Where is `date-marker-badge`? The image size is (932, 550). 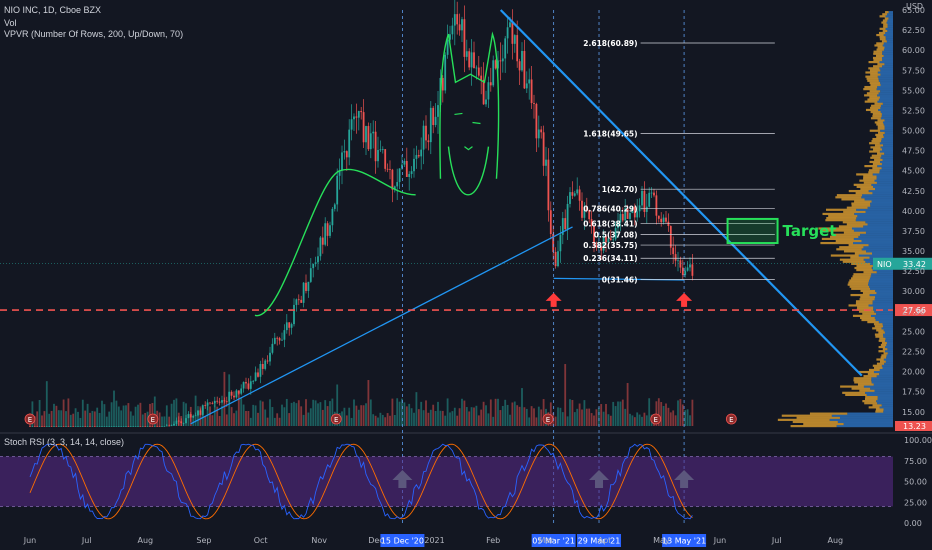 date-marker-badge is located at coordinates (599, 540).